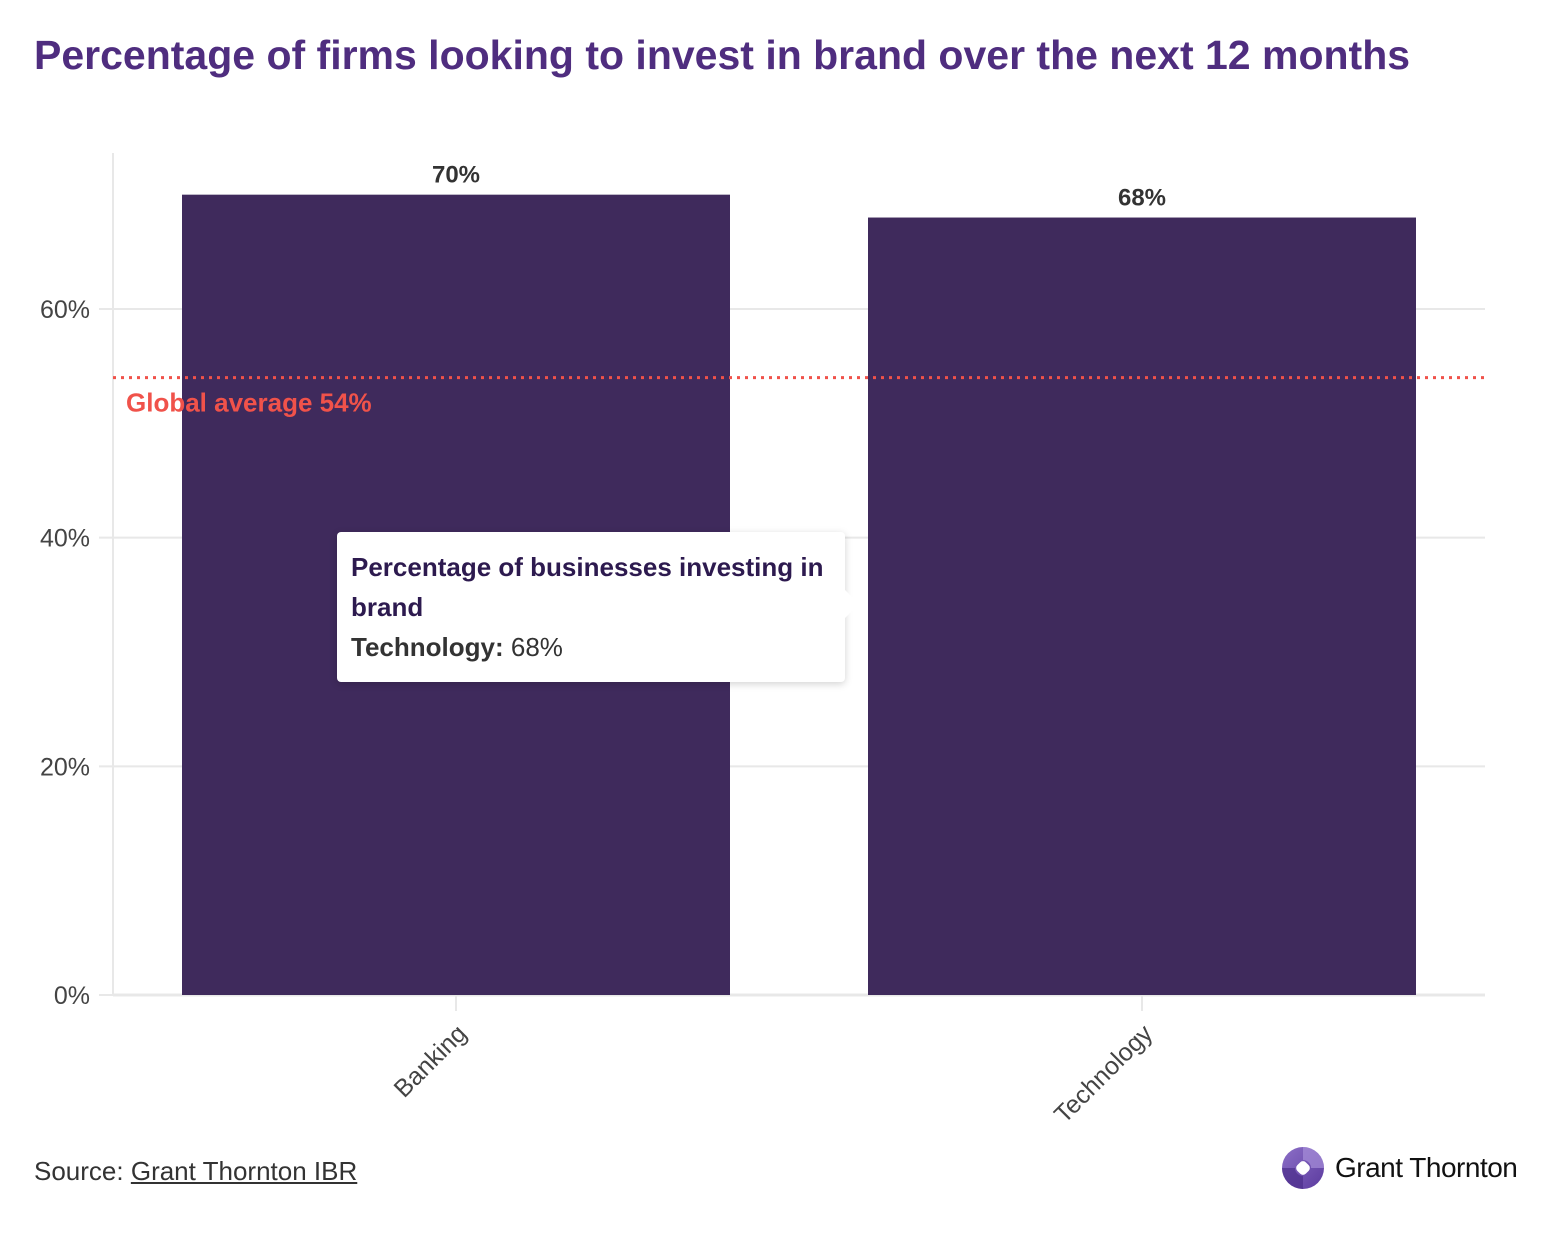  Describe the element at coordinates (65, 310) in the screenshot. I see `y-tick-label: 60%` at that location.